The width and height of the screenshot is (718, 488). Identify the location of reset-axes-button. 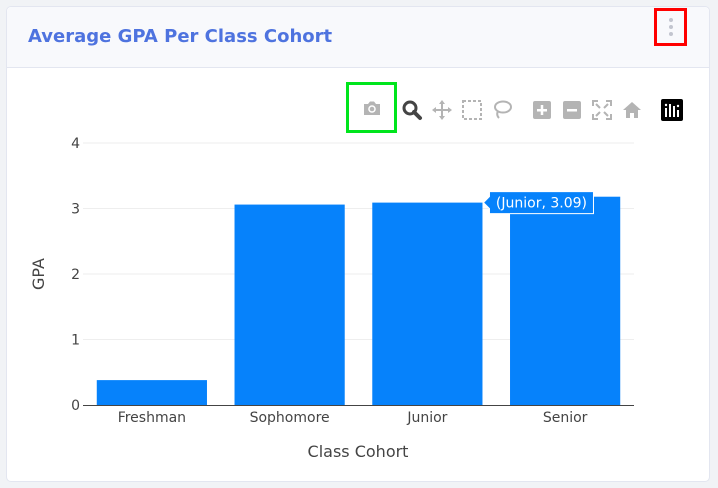
(632, 110).